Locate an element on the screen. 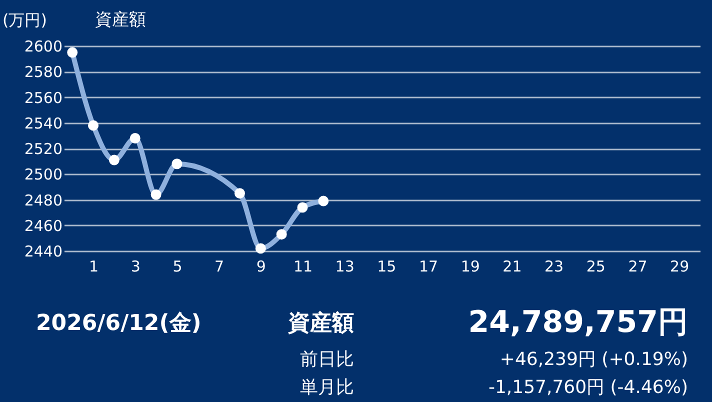 The image size is (712, 402). x-tick-label: 9 is located at coordinates (261, 267).